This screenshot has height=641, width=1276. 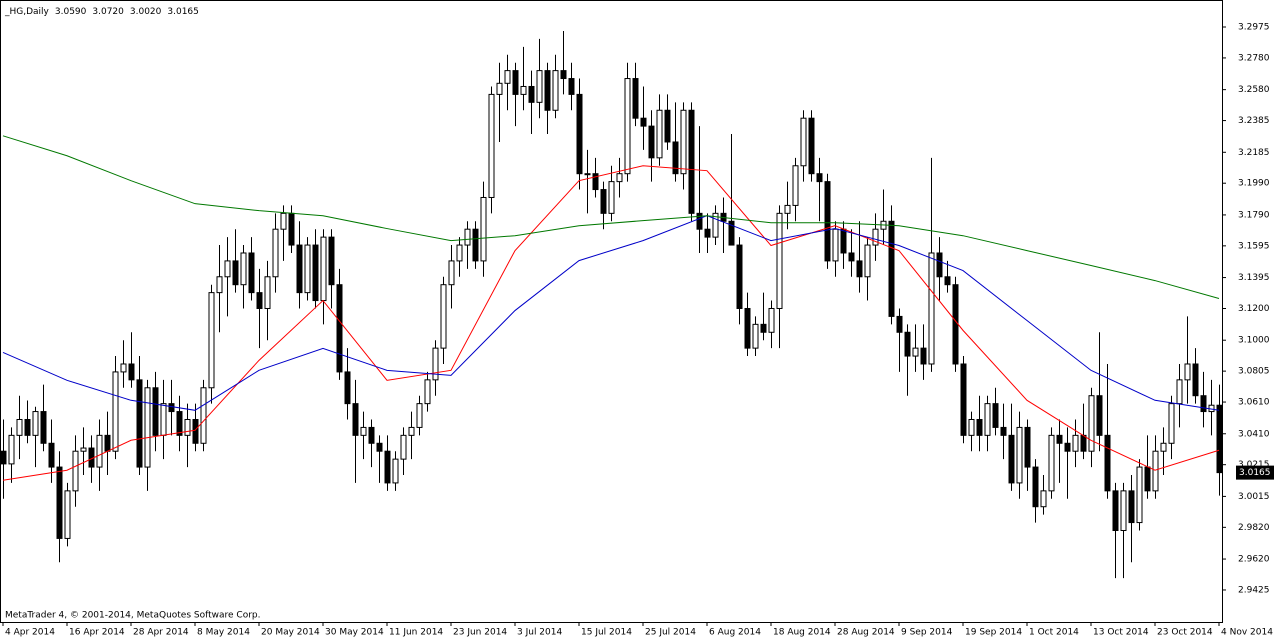 What do you see at coordinates (1254, 28) in the screenshot?
I see `y-tick-label: 3.2975` at bounding box center [1254, 28].